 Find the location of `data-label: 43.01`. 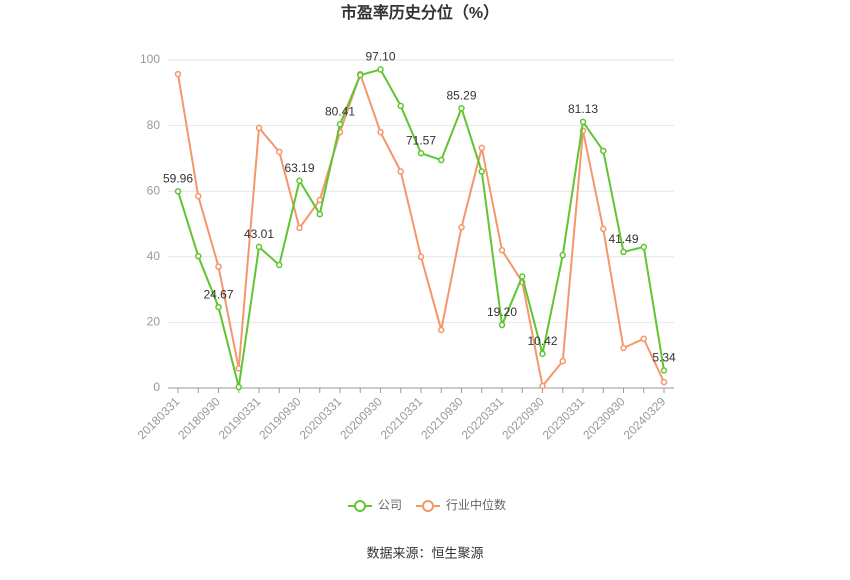

data-label: 43.01 is located at coordinates (259, 234).